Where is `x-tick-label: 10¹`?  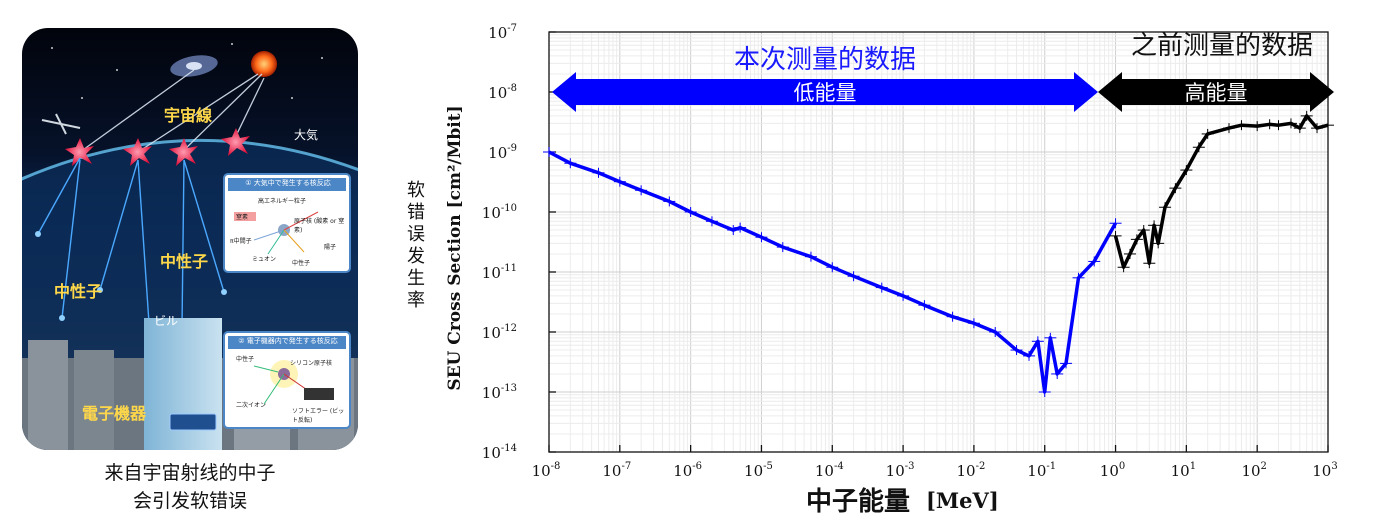 x-tick-label: 10¹ is located at coordinates (1183, 470).